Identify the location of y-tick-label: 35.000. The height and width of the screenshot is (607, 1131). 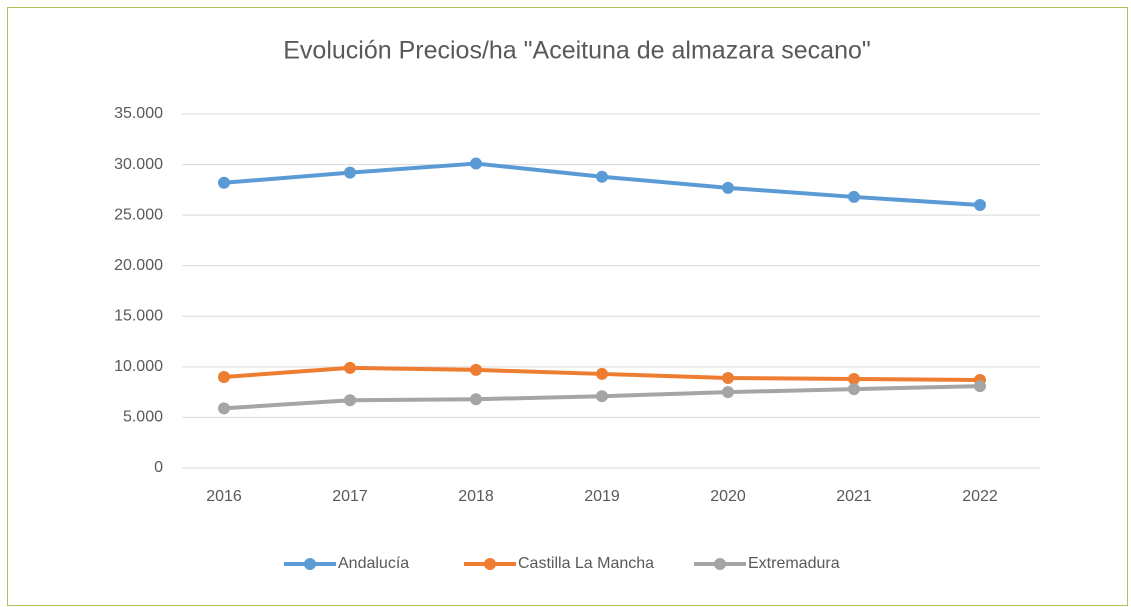
(138, 113).